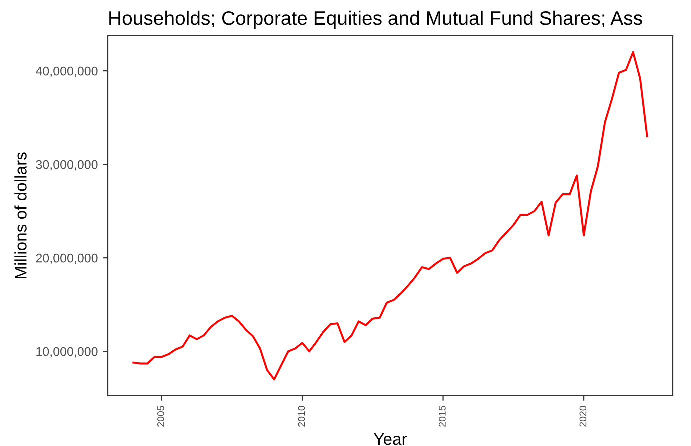 The image size is (691, 446). Describe the element at coordinates (67, 165) in the screenshot. I see `y-tick-label: 30,000,000` at that location.